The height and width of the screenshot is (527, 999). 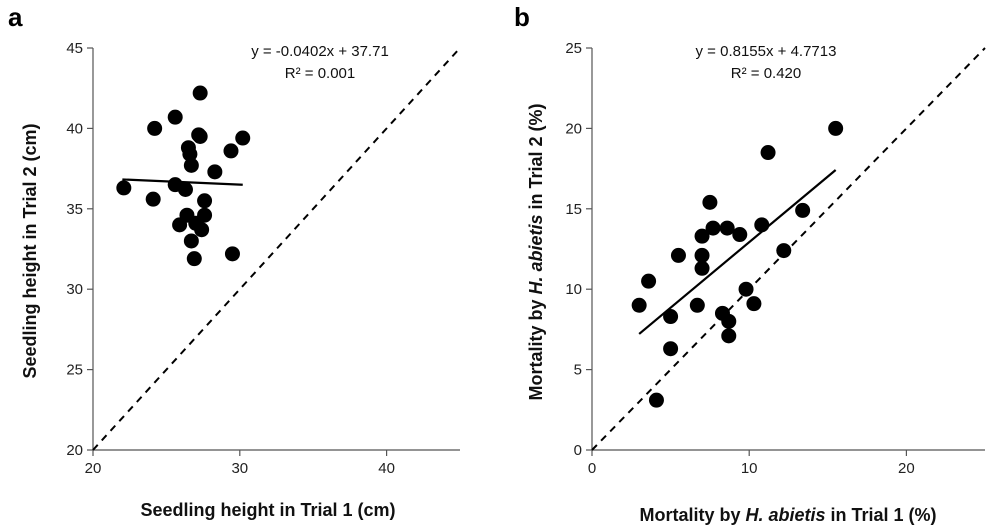 I want to click on panel-a-x-tick-label: 30, so click(x=239, y=468).